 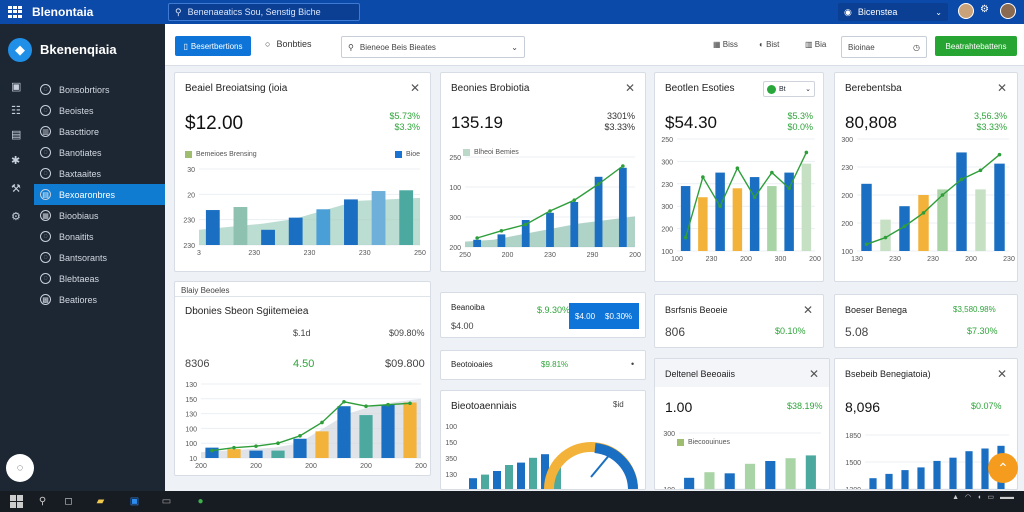 I want to click on close-icon: $id, so click(x=618, y=404).